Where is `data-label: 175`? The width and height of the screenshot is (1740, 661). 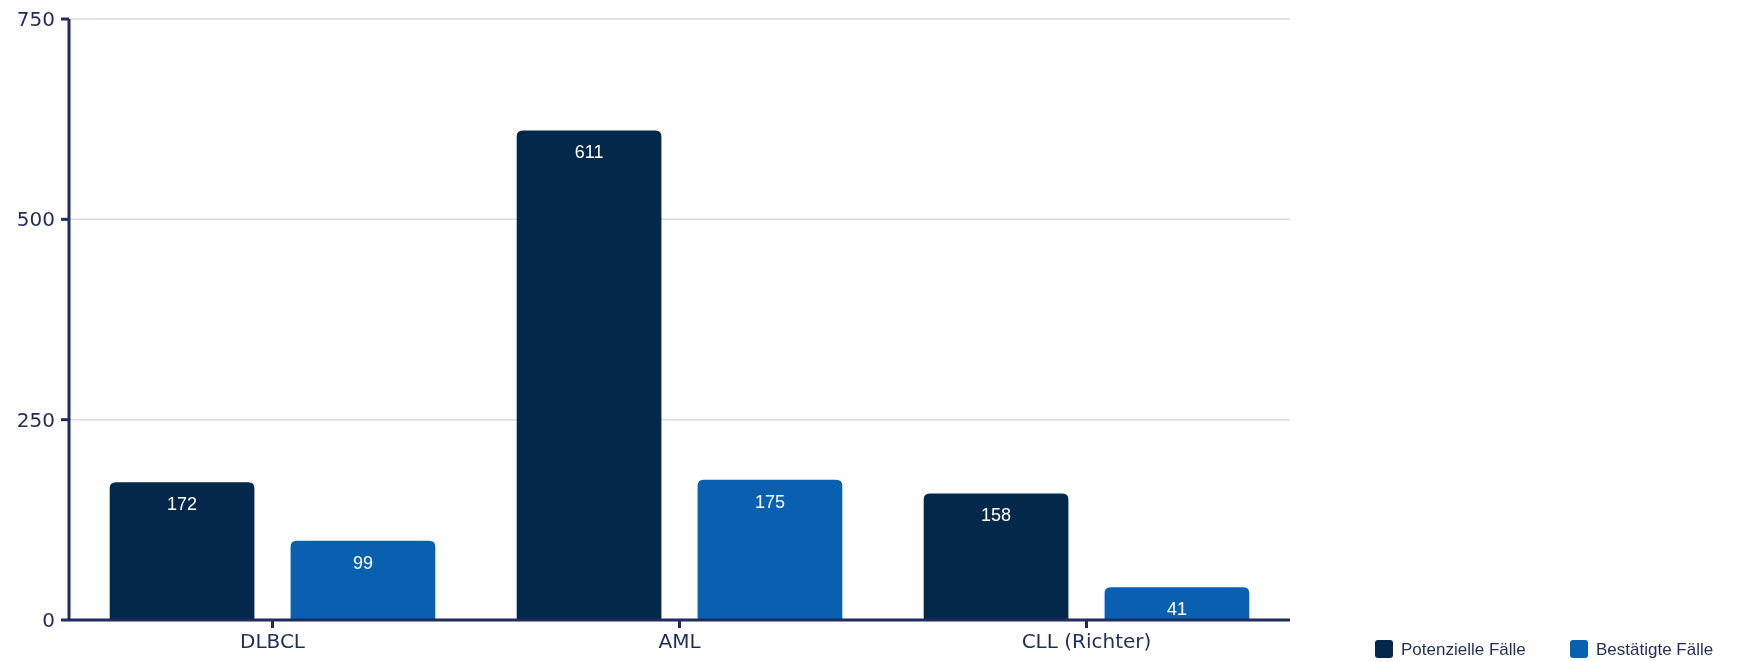
data-label: 175 is located at coordinates (769, 501).